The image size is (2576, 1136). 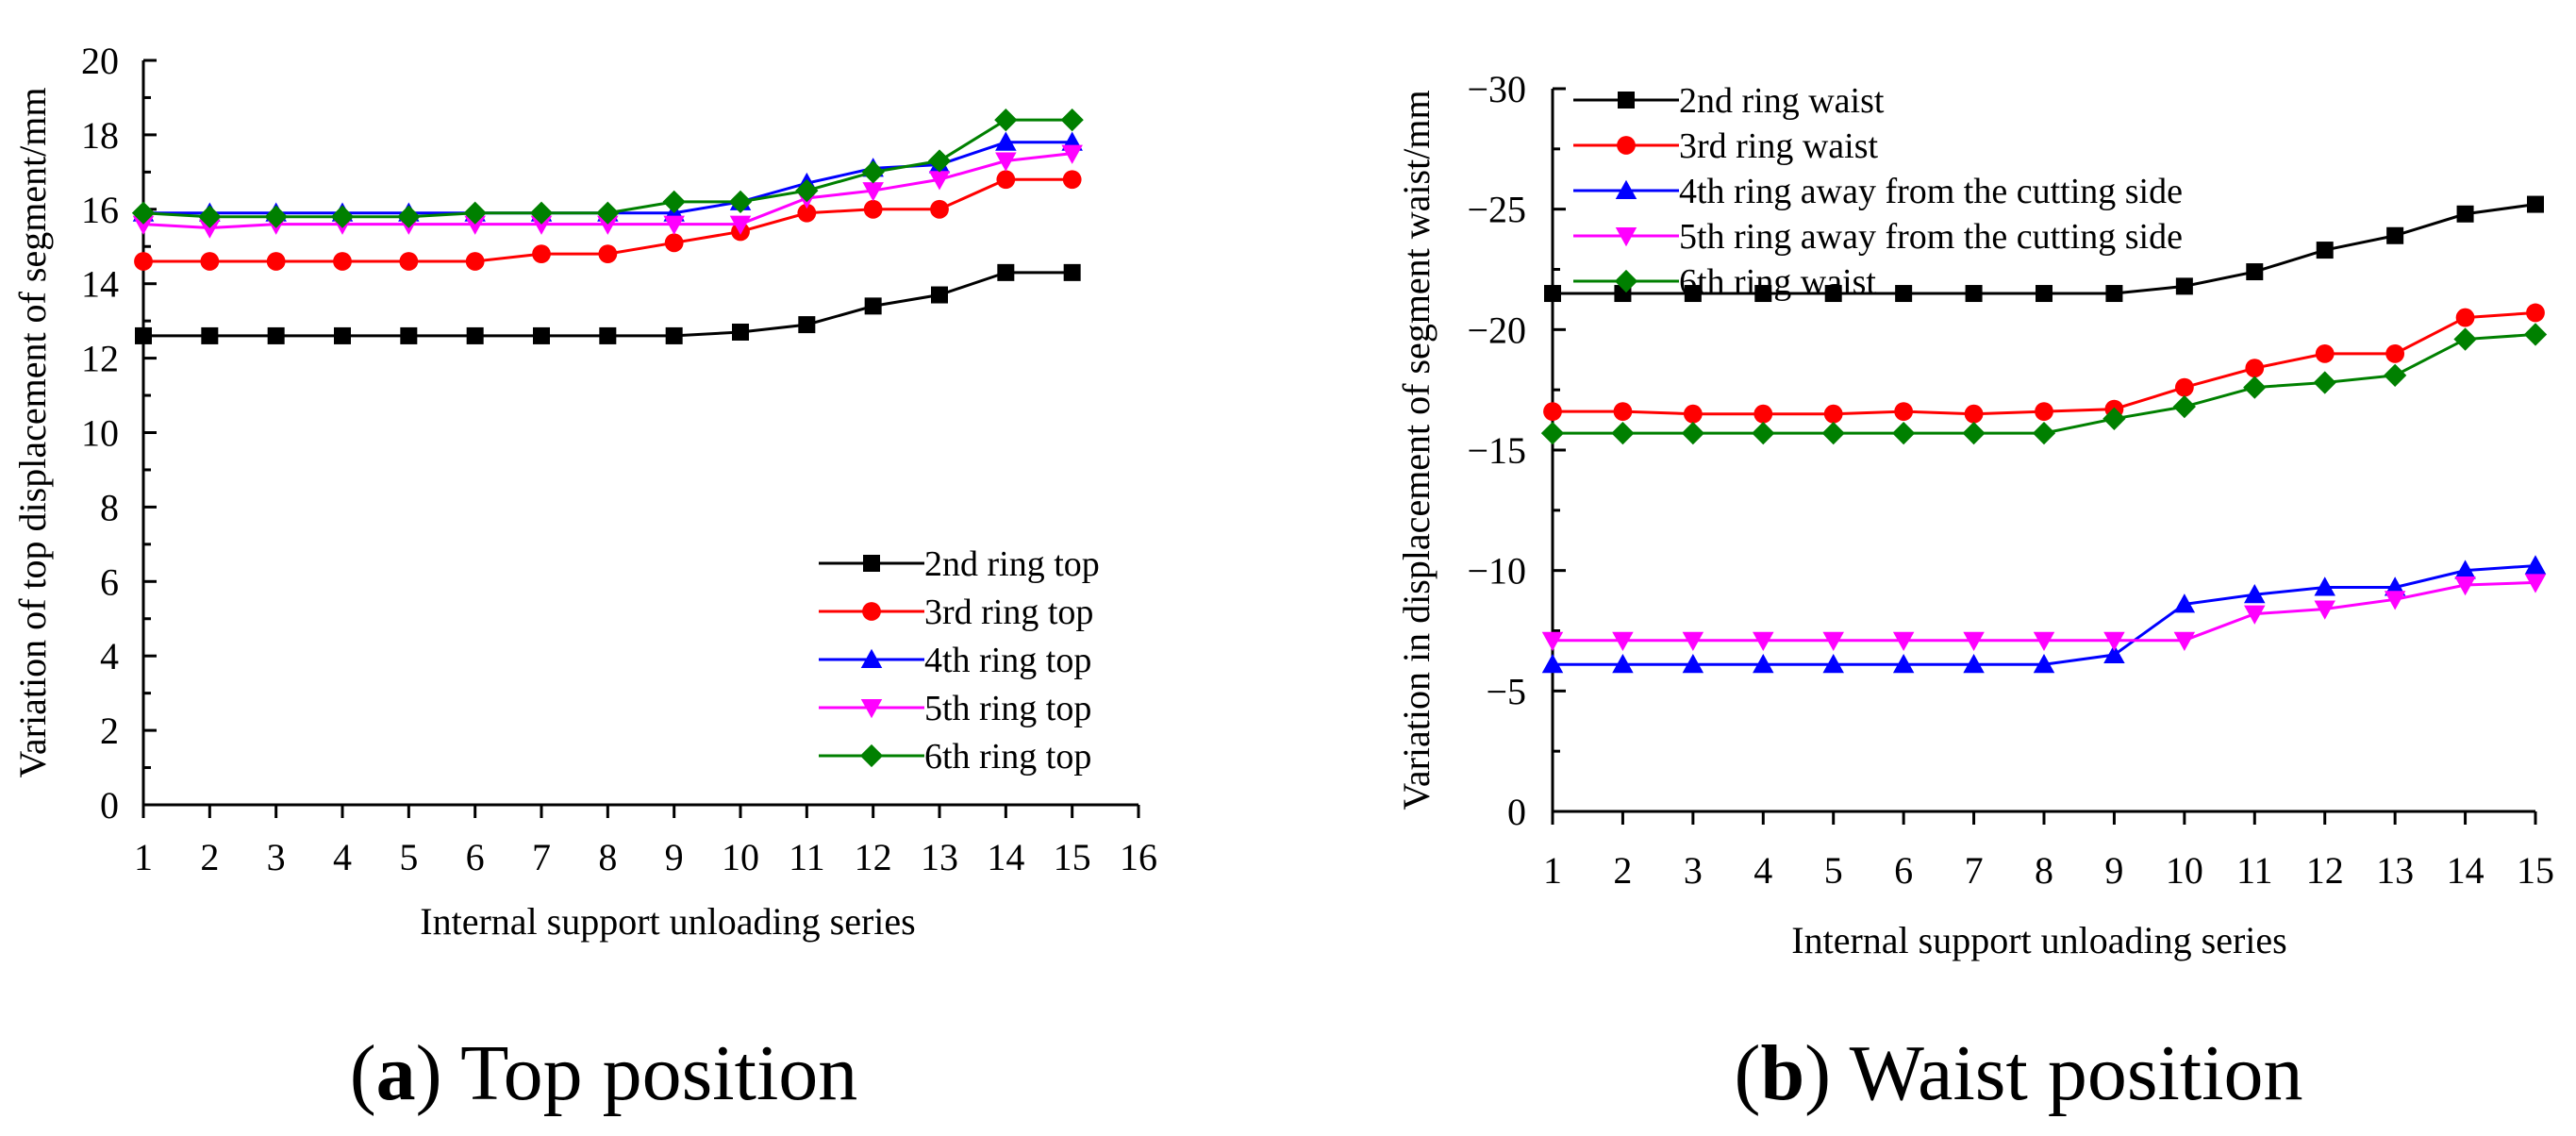 I want to click on x-tick-label: 1, so click(x=143, y=857).